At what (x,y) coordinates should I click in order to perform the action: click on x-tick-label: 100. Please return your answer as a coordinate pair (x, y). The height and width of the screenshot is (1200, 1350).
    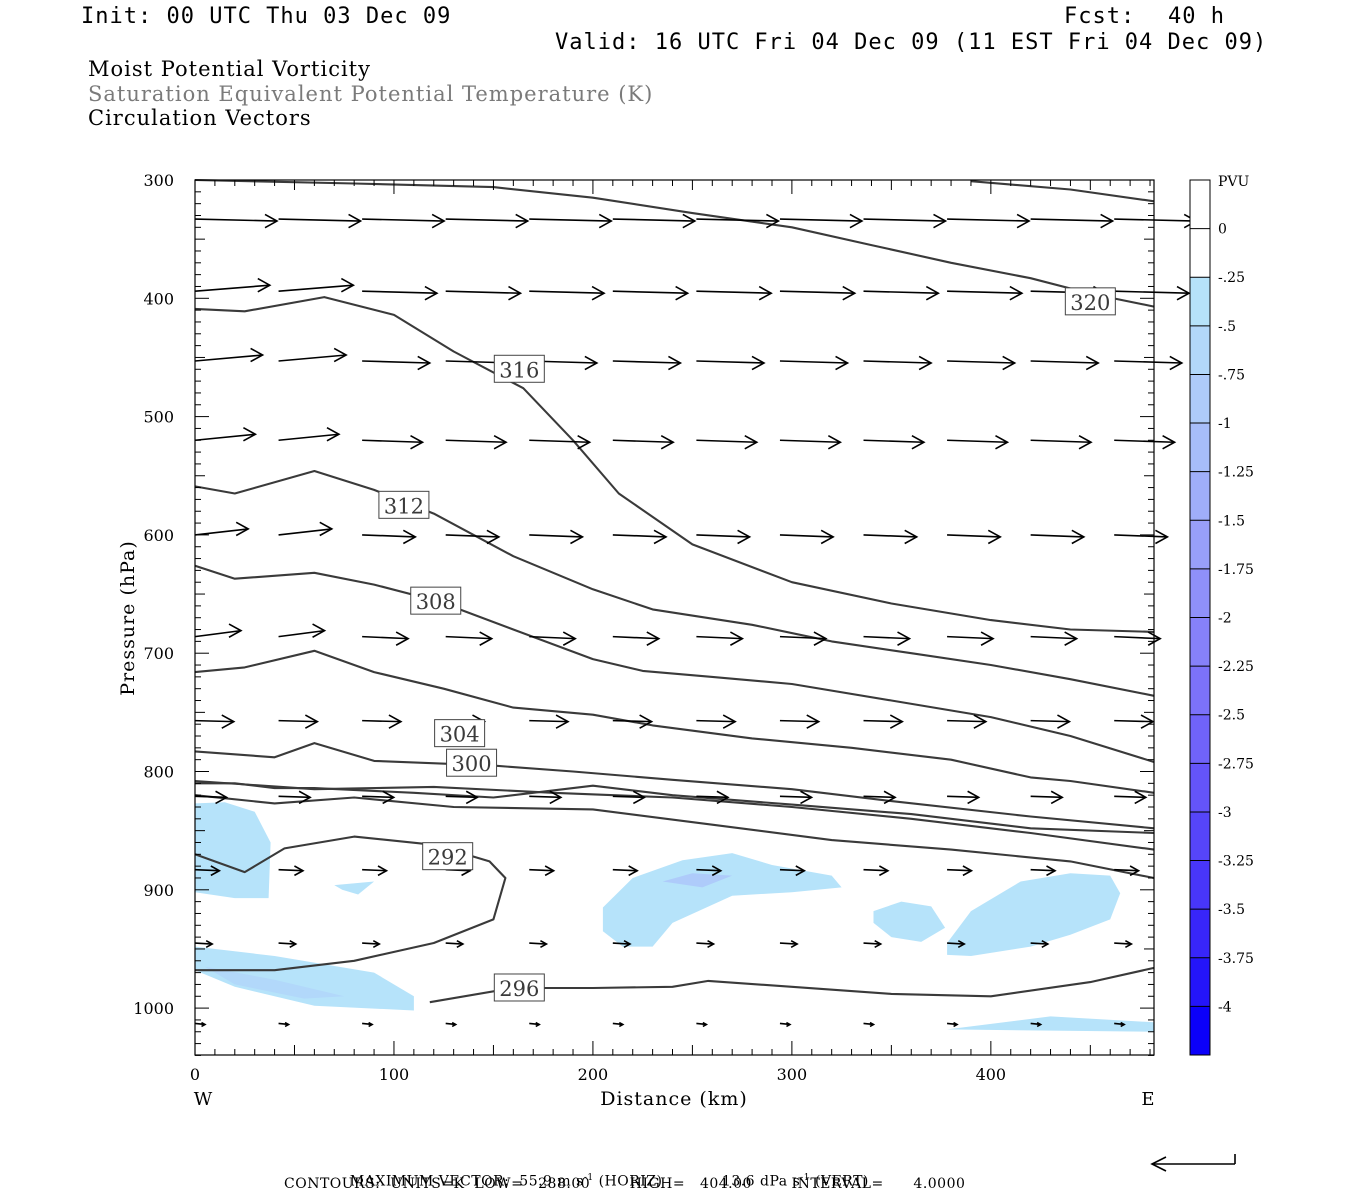
    Looking at the image, I should click on (394, 1074).